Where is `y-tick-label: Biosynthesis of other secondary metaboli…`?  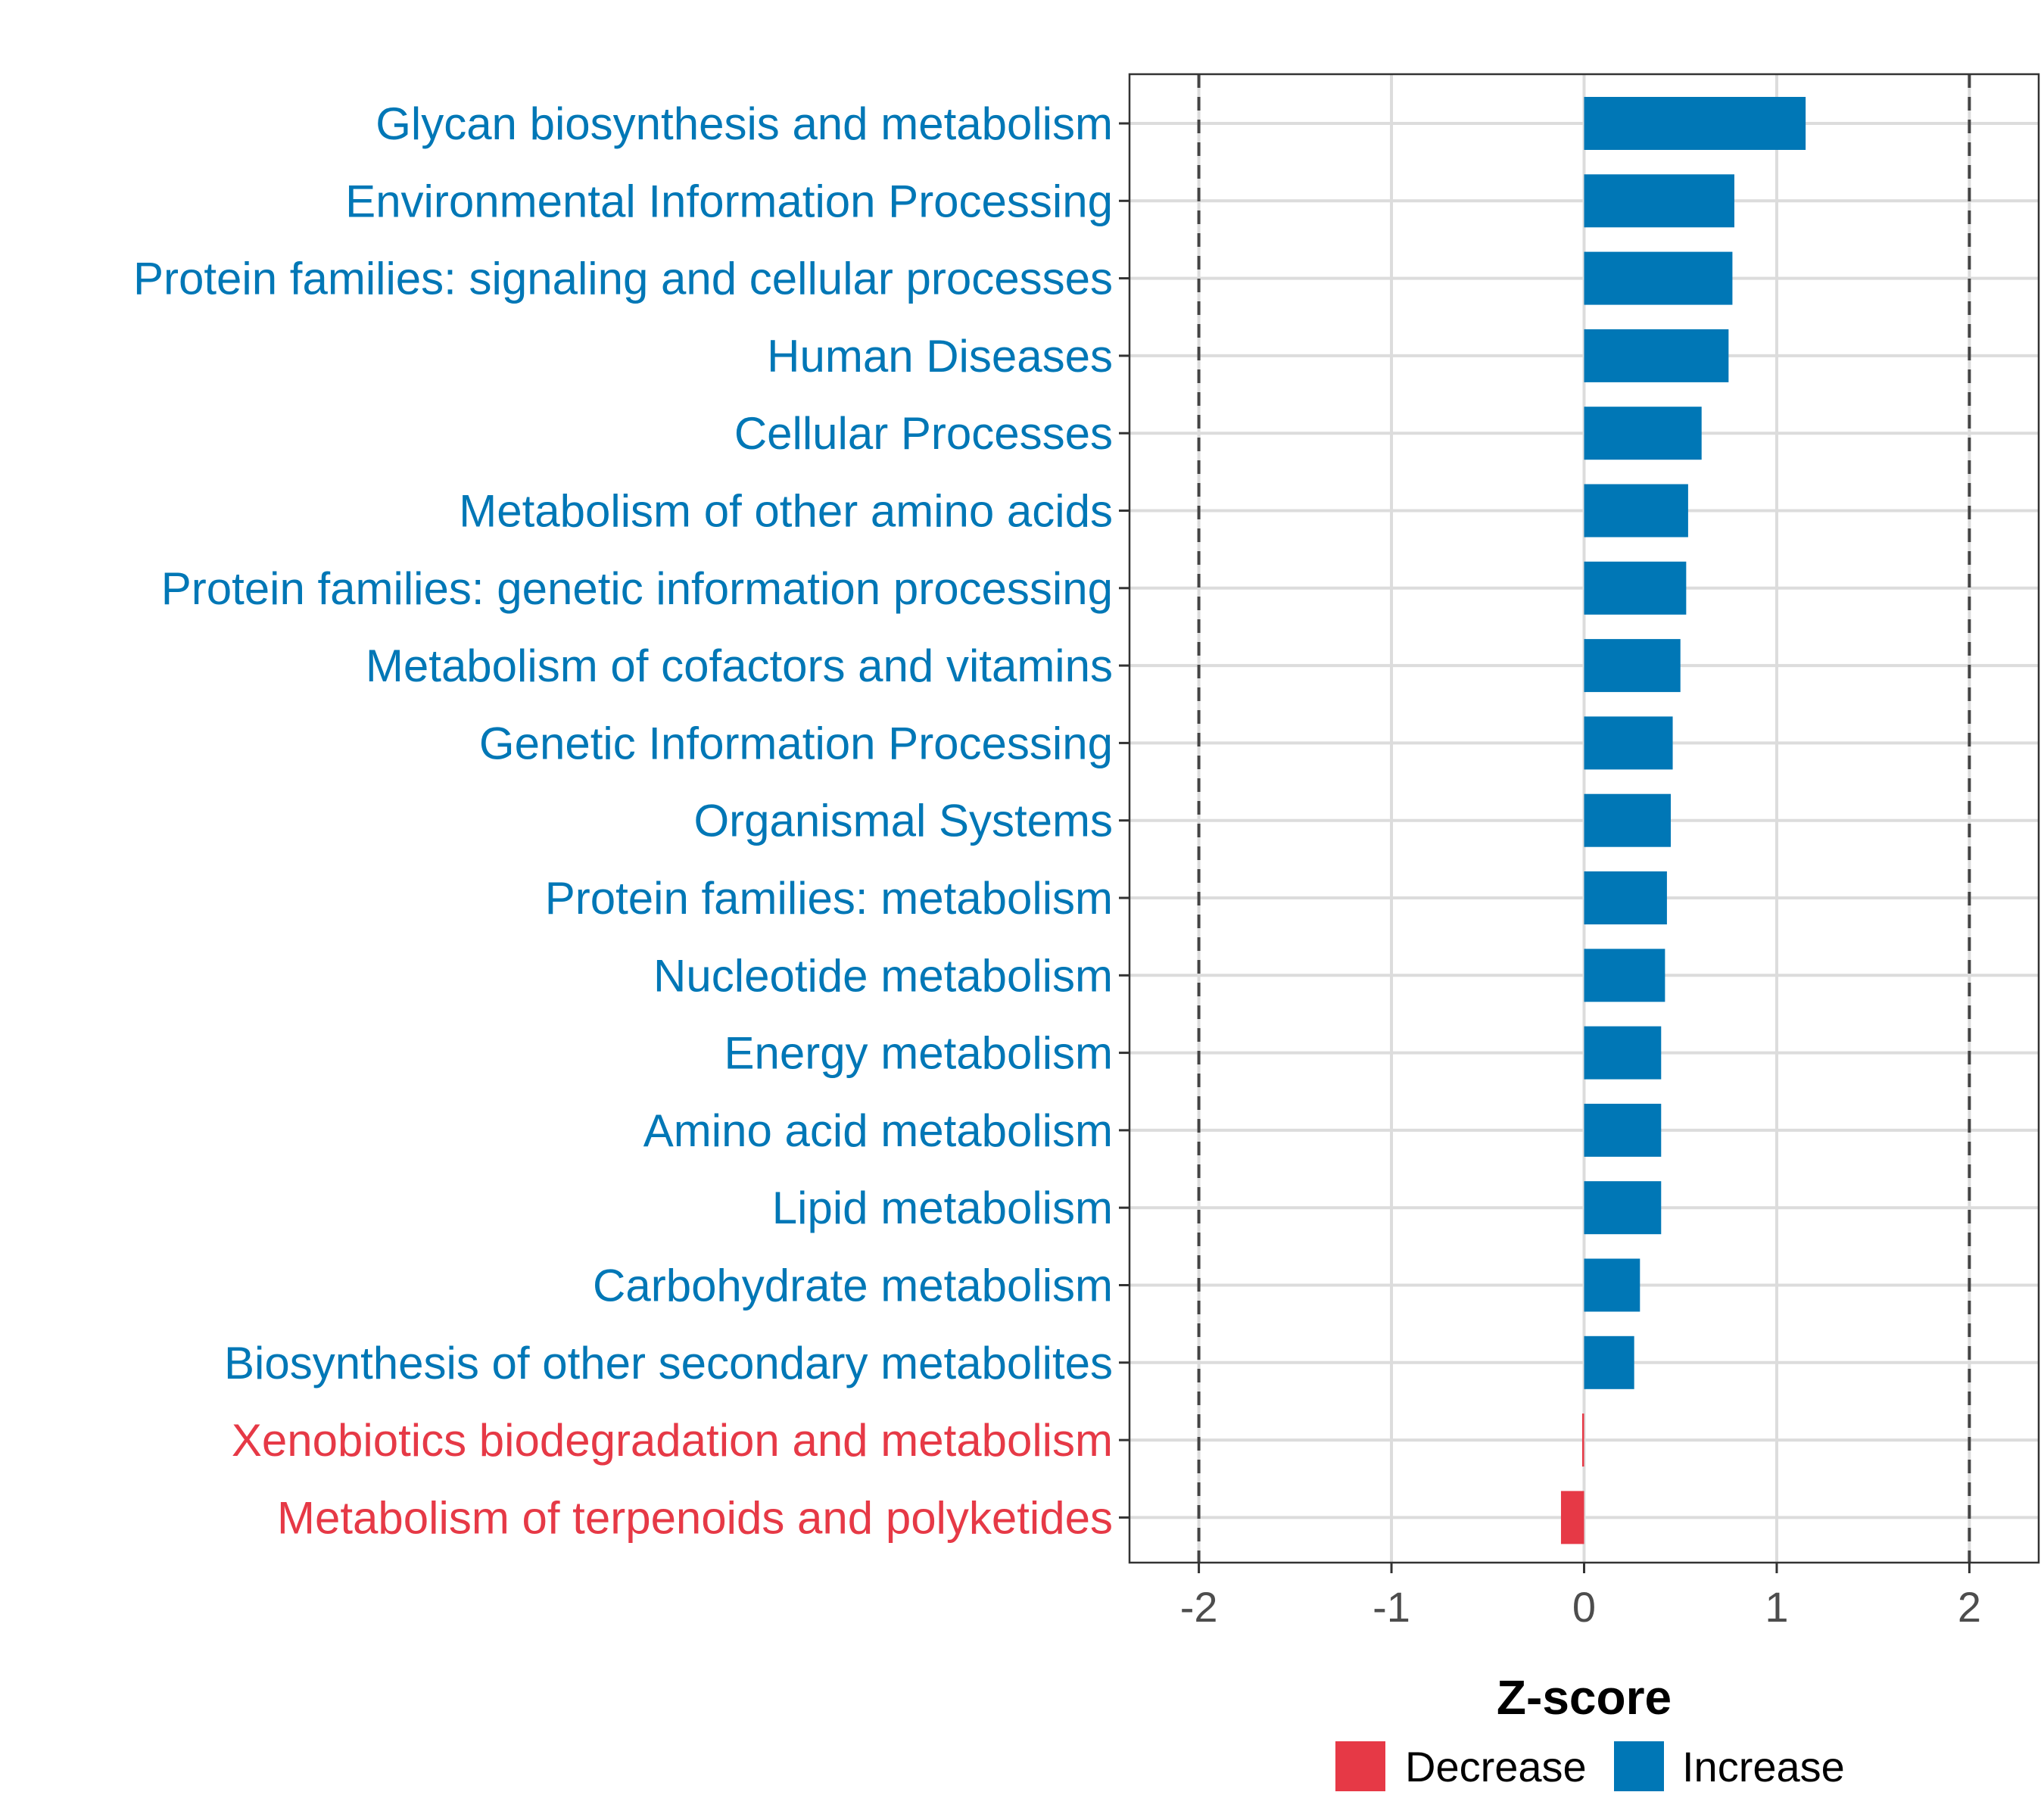
y-tick-label: Biosynthesis of other secondary metaboli… is located at coordinates (668, 1363).